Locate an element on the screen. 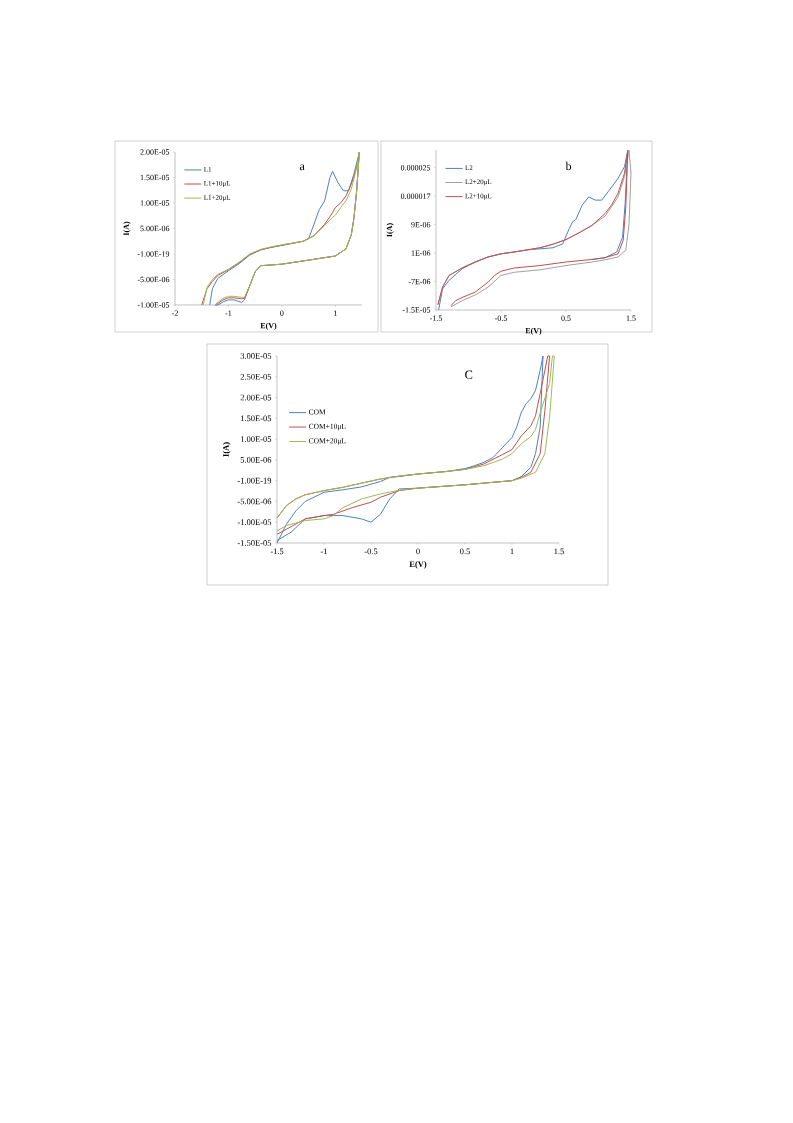 This screenshot has width=793, height=1123. annotation: a is located at coordinates (302, 167).